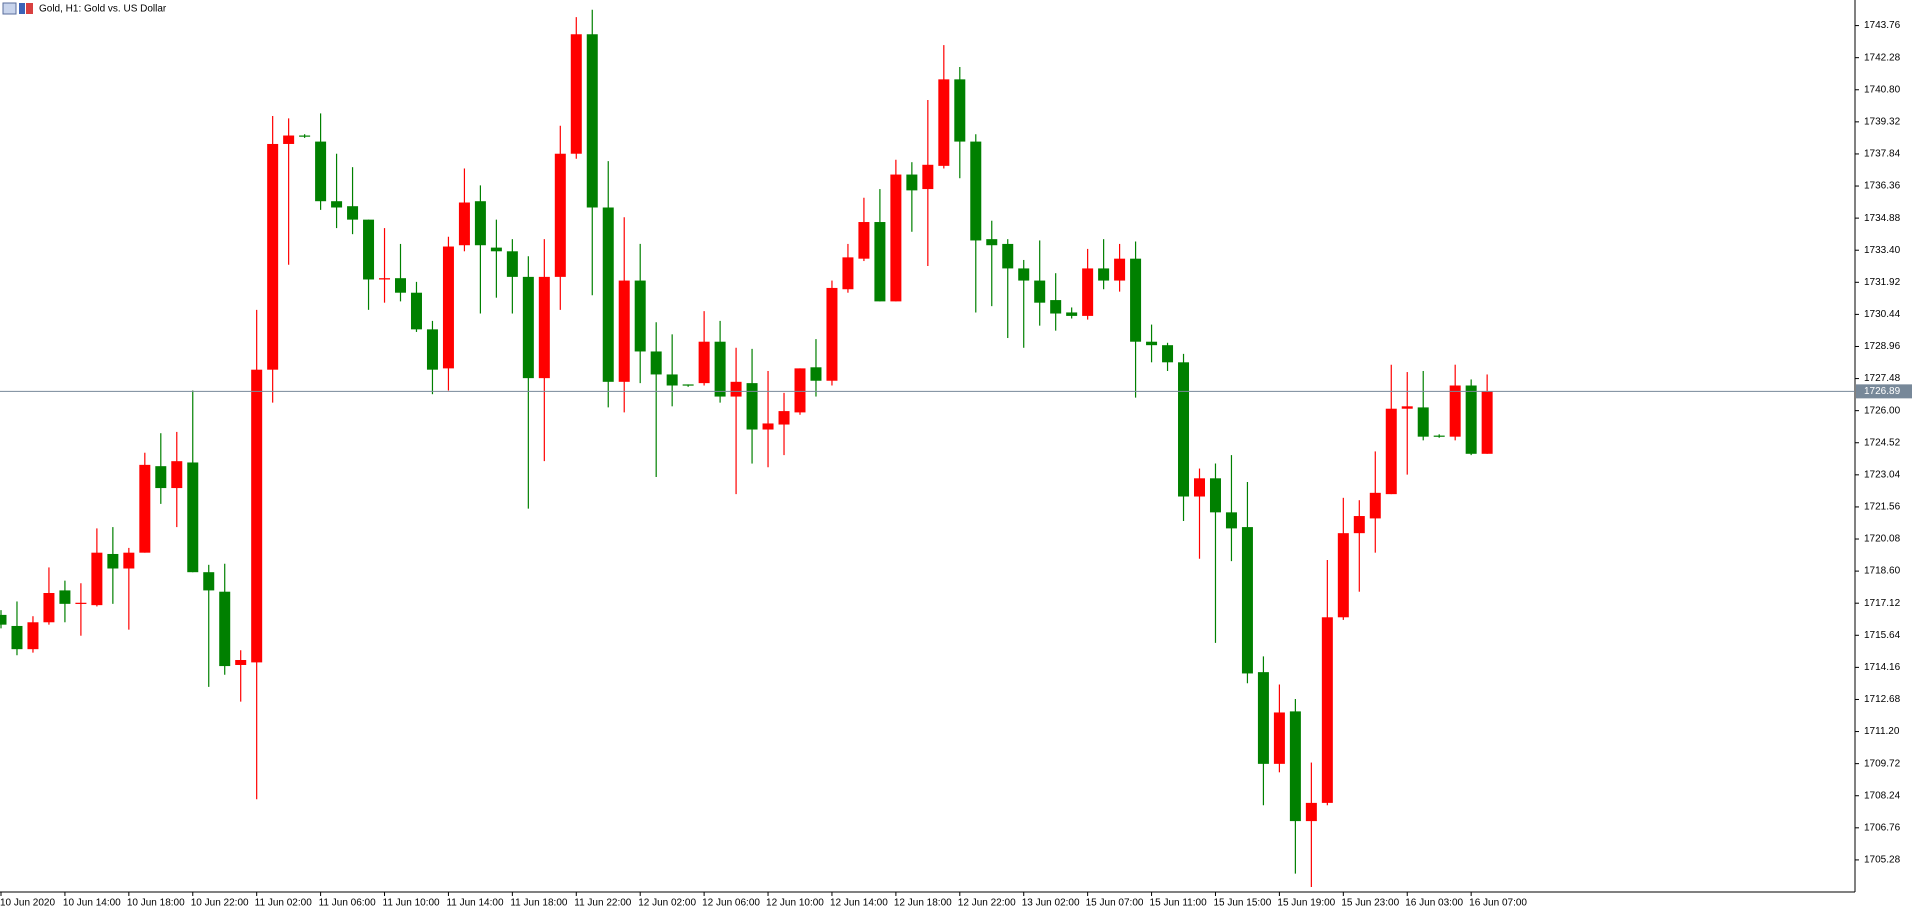 Image resolution: width=1914 pixels, height=915 pixels. Describe the element at coordinates (1882, 731) in the screenshot. I see `y-tick-label: 1711.20` at that location.